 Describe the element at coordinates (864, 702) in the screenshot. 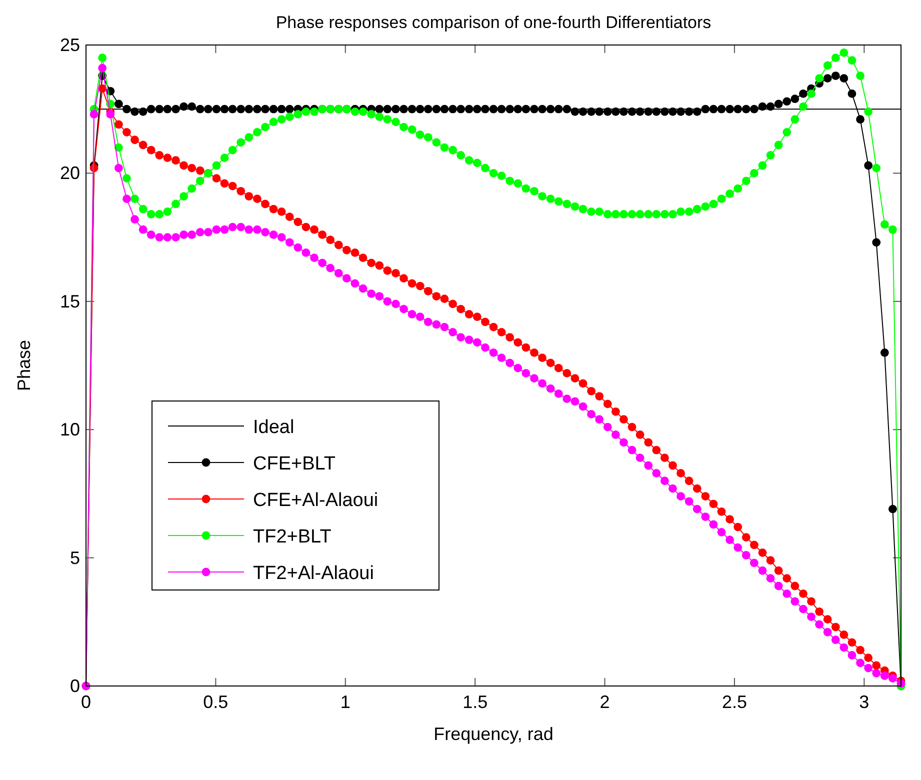

I see `x-tick-label: 3` at that location.